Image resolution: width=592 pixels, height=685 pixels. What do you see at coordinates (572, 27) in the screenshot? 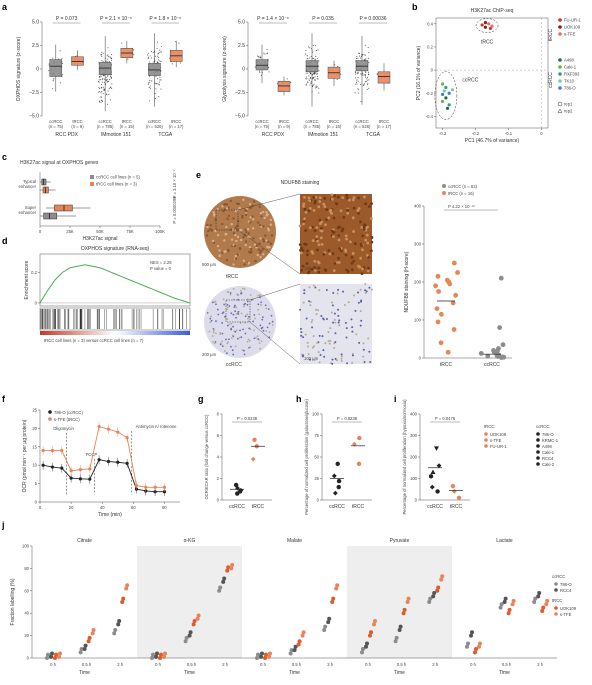
I see `legend-item: UOK109` at bounding box center [572, 27].